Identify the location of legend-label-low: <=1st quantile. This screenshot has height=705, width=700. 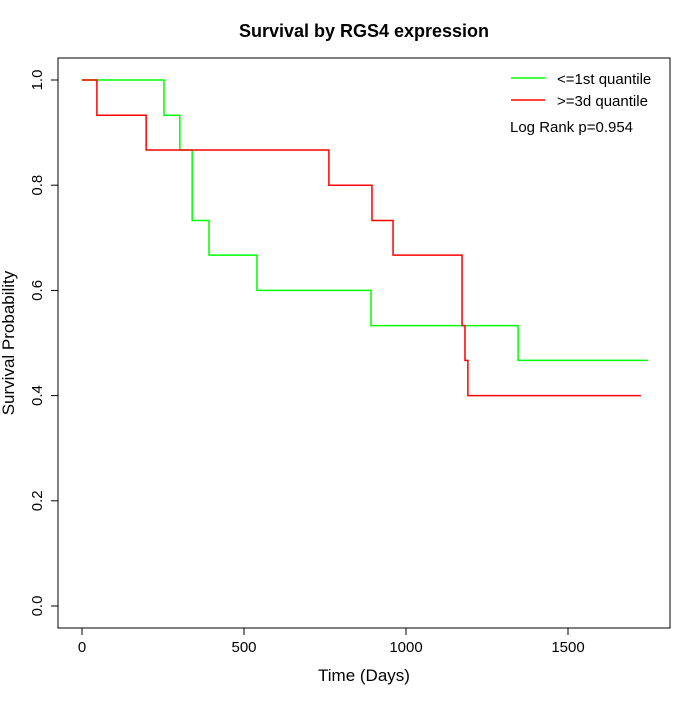
(604, 79).